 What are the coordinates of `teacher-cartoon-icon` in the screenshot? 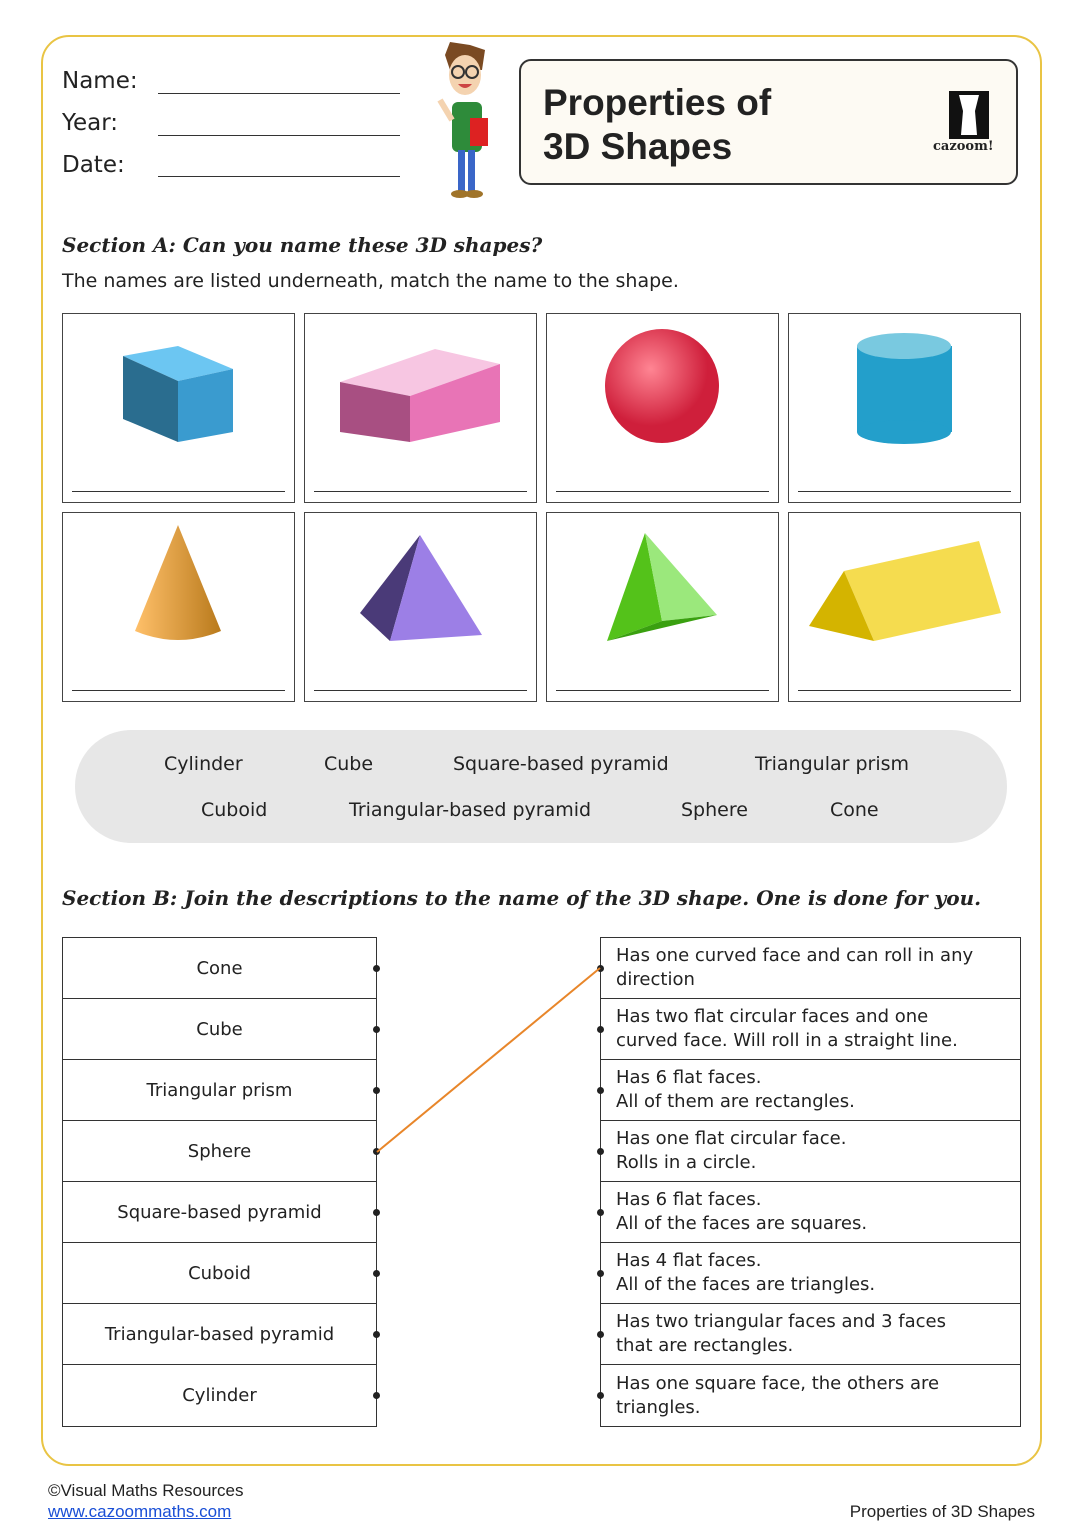 It's located at (462, 120).